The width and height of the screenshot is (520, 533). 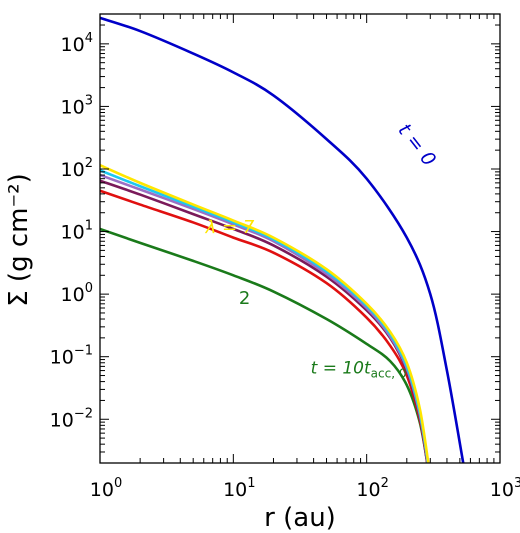 What do you see at coordinates (341, 368) in the screenshot?
I see `label-tacc-main: t = 10t` at bounding box center [341, 368].